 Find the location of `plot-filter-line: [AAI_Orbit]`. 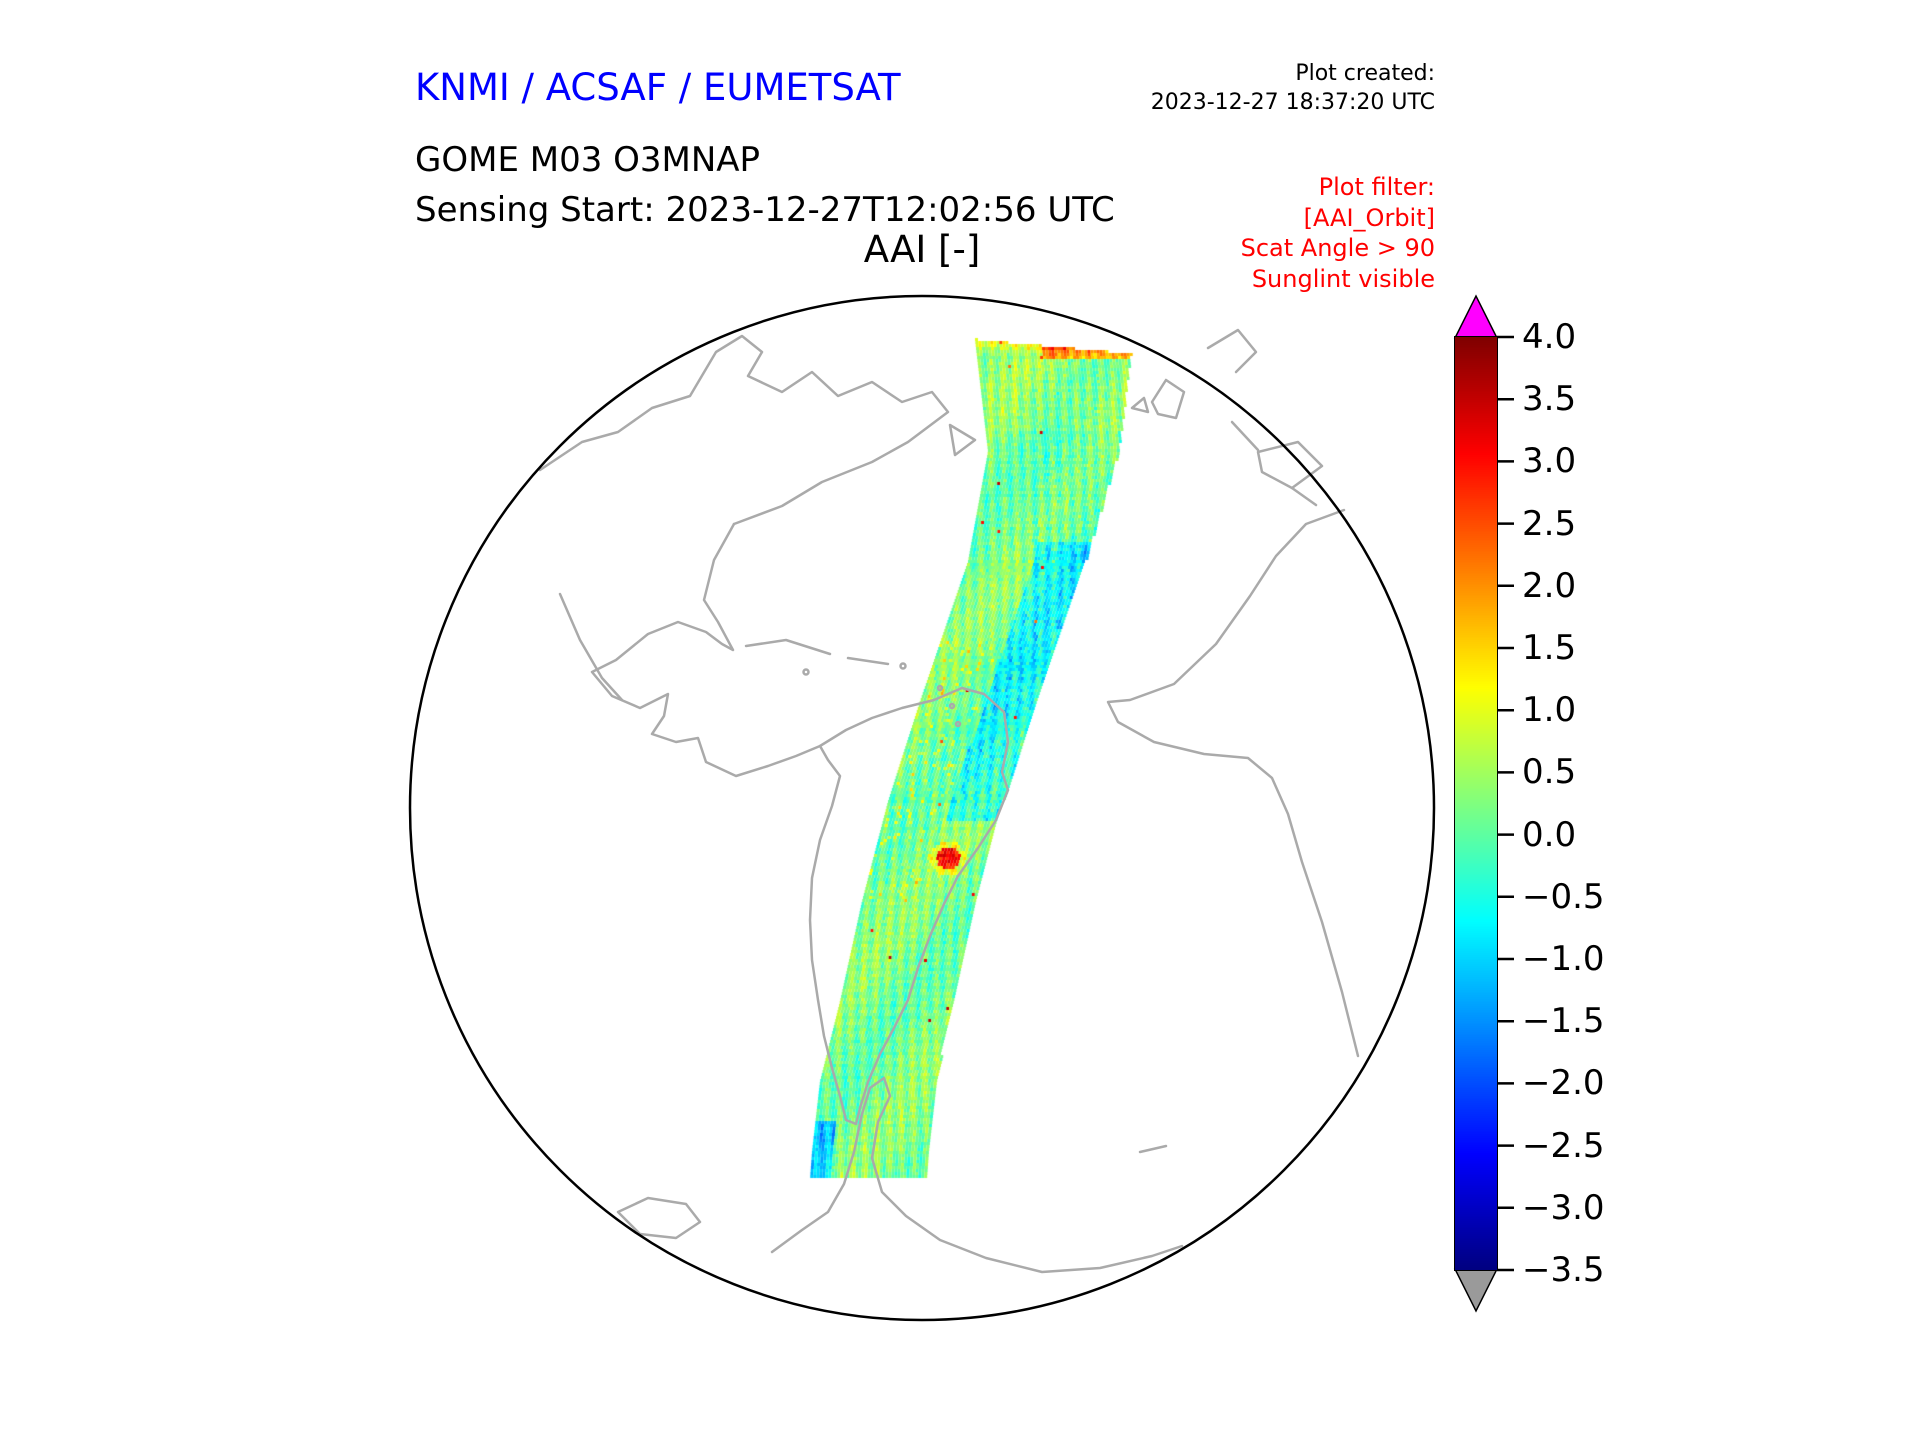

plot-filter-line: [AAI_Orbit] is located at coordinates (1369, 217).